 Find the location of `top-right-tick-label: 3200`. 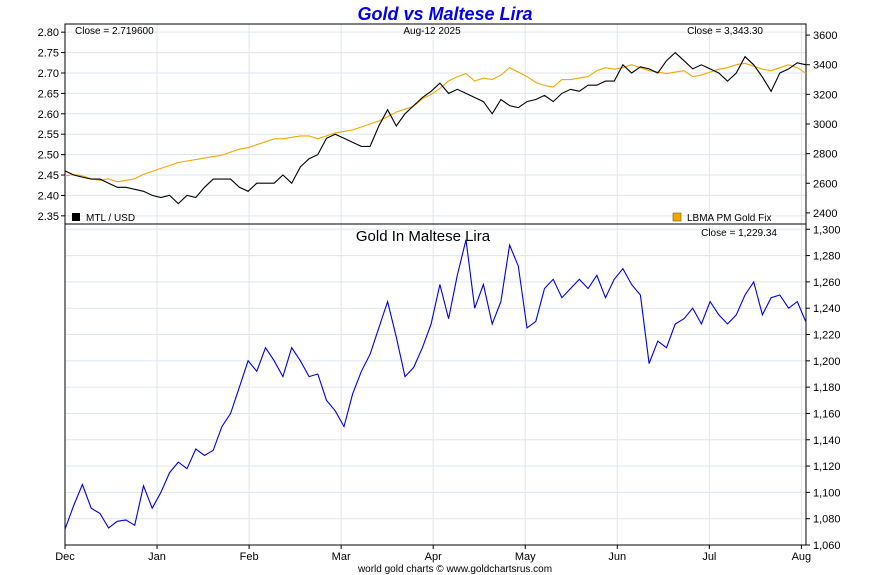

top-right-tick-label: 3200 is located at coordinates (825, 95).